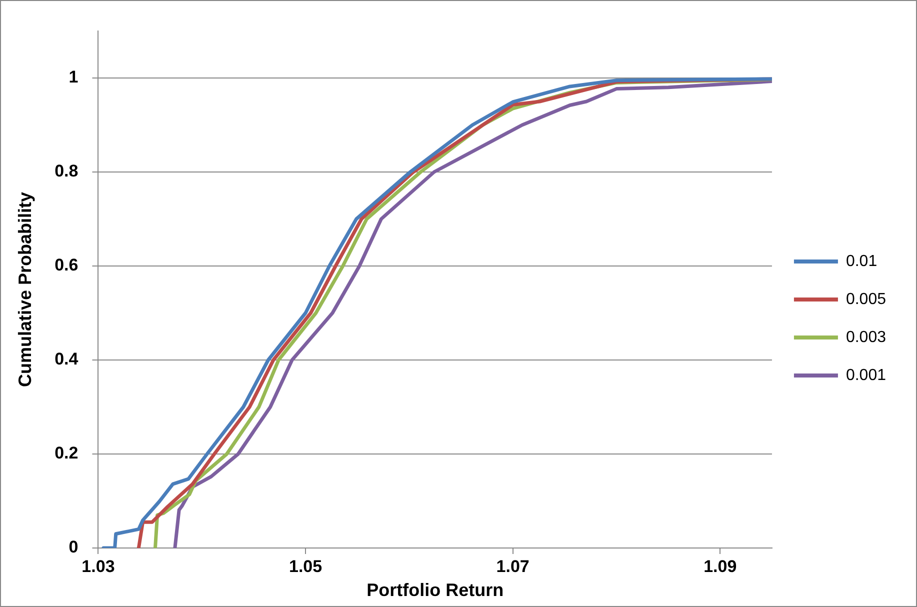 The image size is (917, 607). I want to click on y-axis-title: Cumulative Probability, so click(24, 290).